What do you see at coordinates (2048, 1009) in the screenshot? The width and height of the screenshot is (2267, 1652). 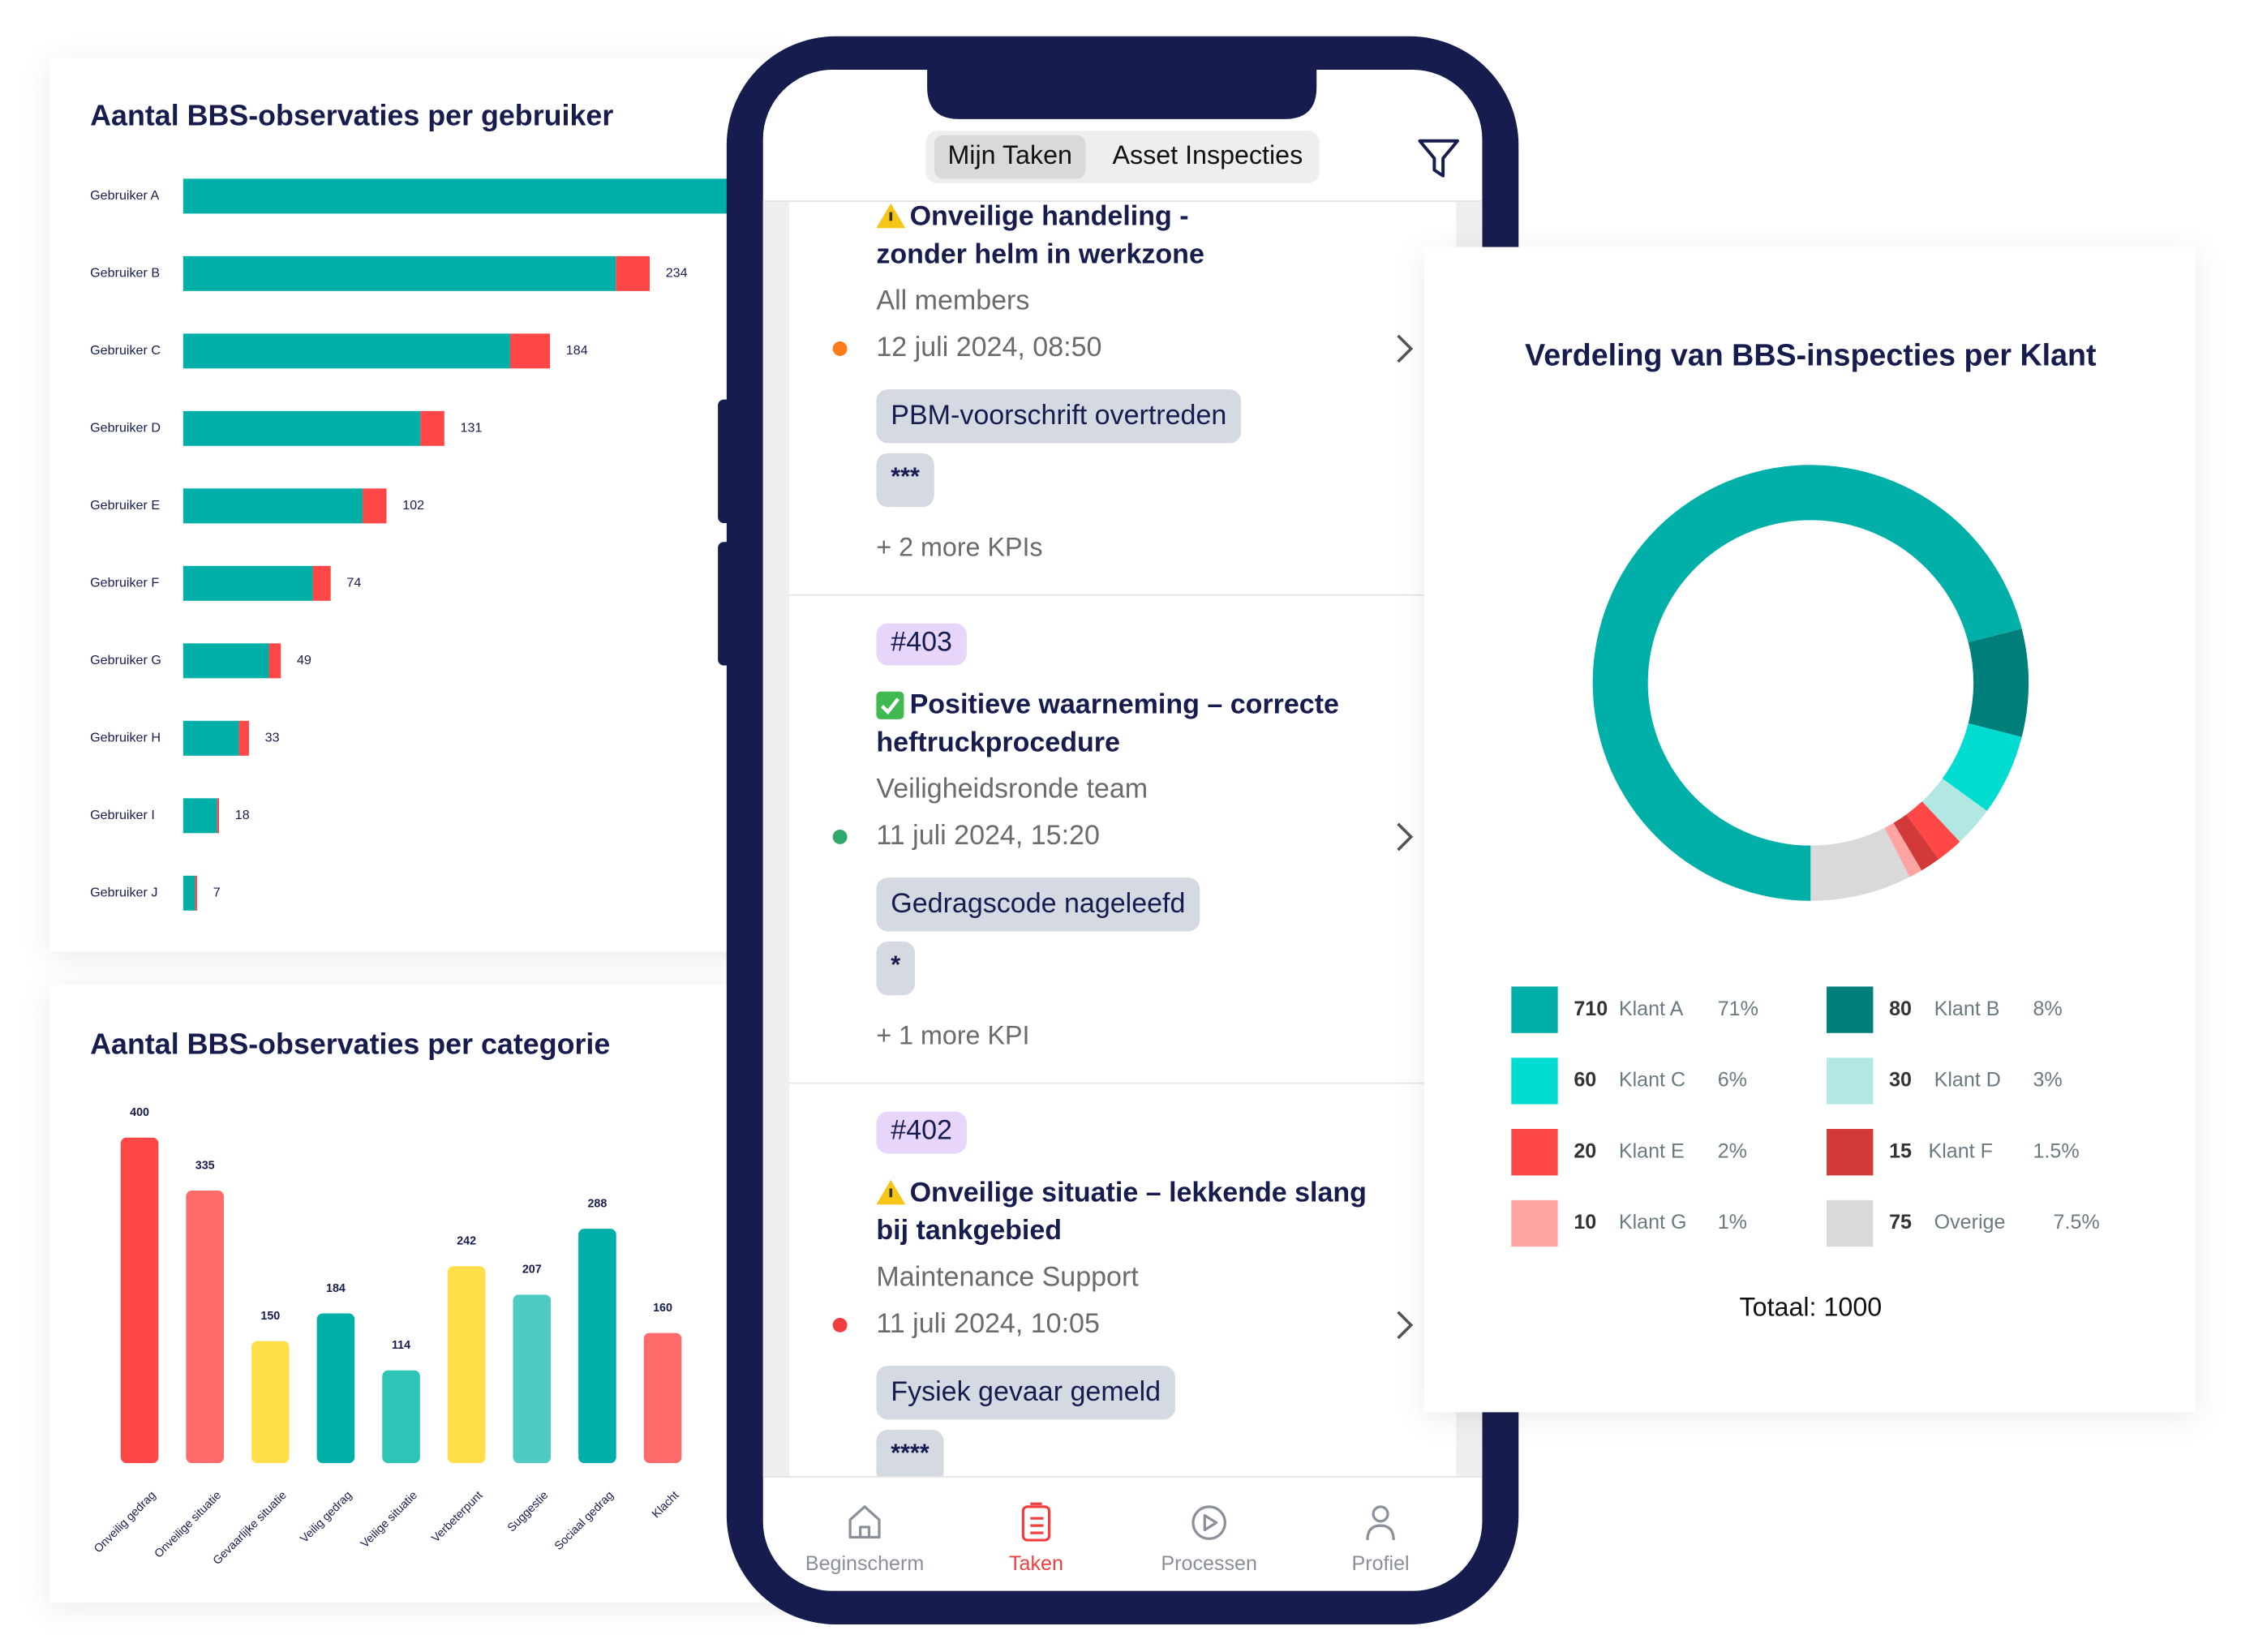 I see `legend-percent: 8%` at bounding box center [2048, 1009].